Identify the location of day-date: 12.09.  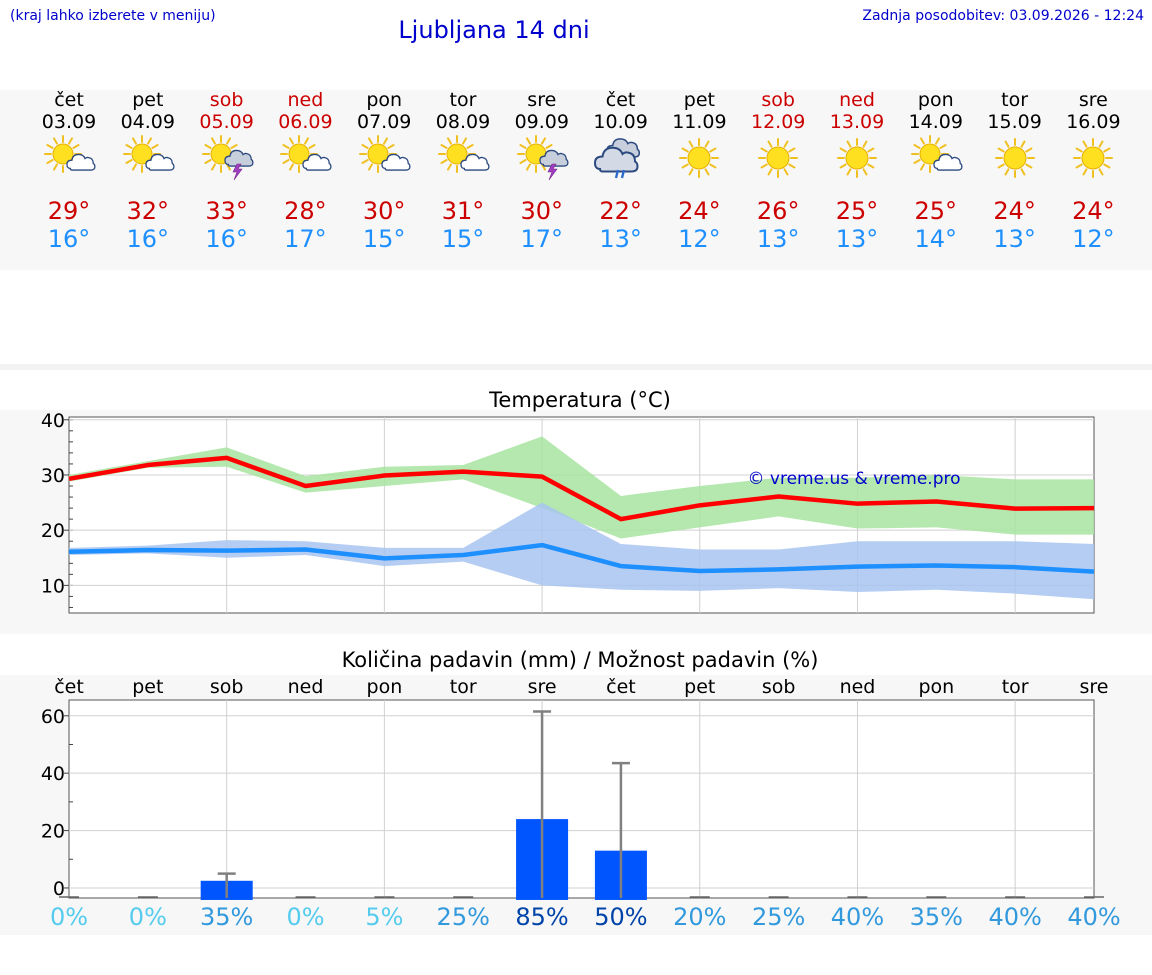
(778, 122).